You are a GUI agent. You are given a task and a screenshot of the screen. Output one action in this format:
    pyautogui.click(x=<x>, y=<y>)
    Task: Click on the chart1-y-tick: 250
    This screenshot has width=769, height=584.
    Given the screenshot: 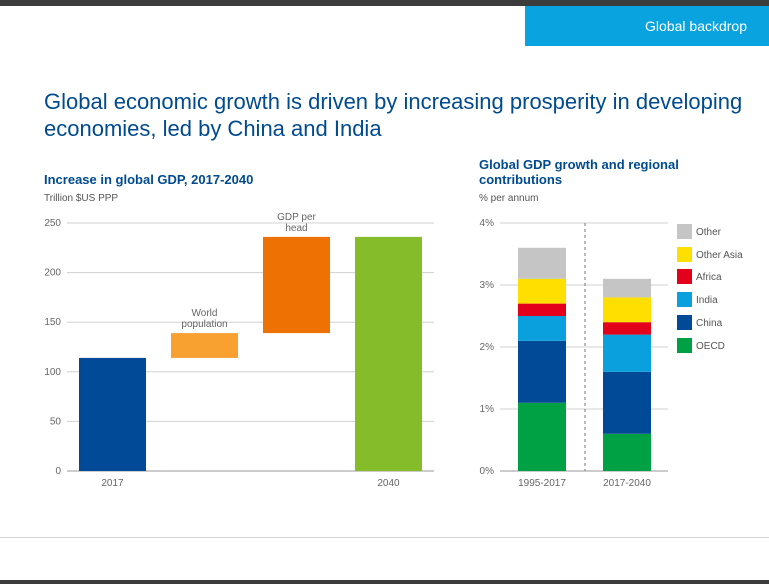 What is the action you would take?
    pyautogui.click(x=52, y=223)
    